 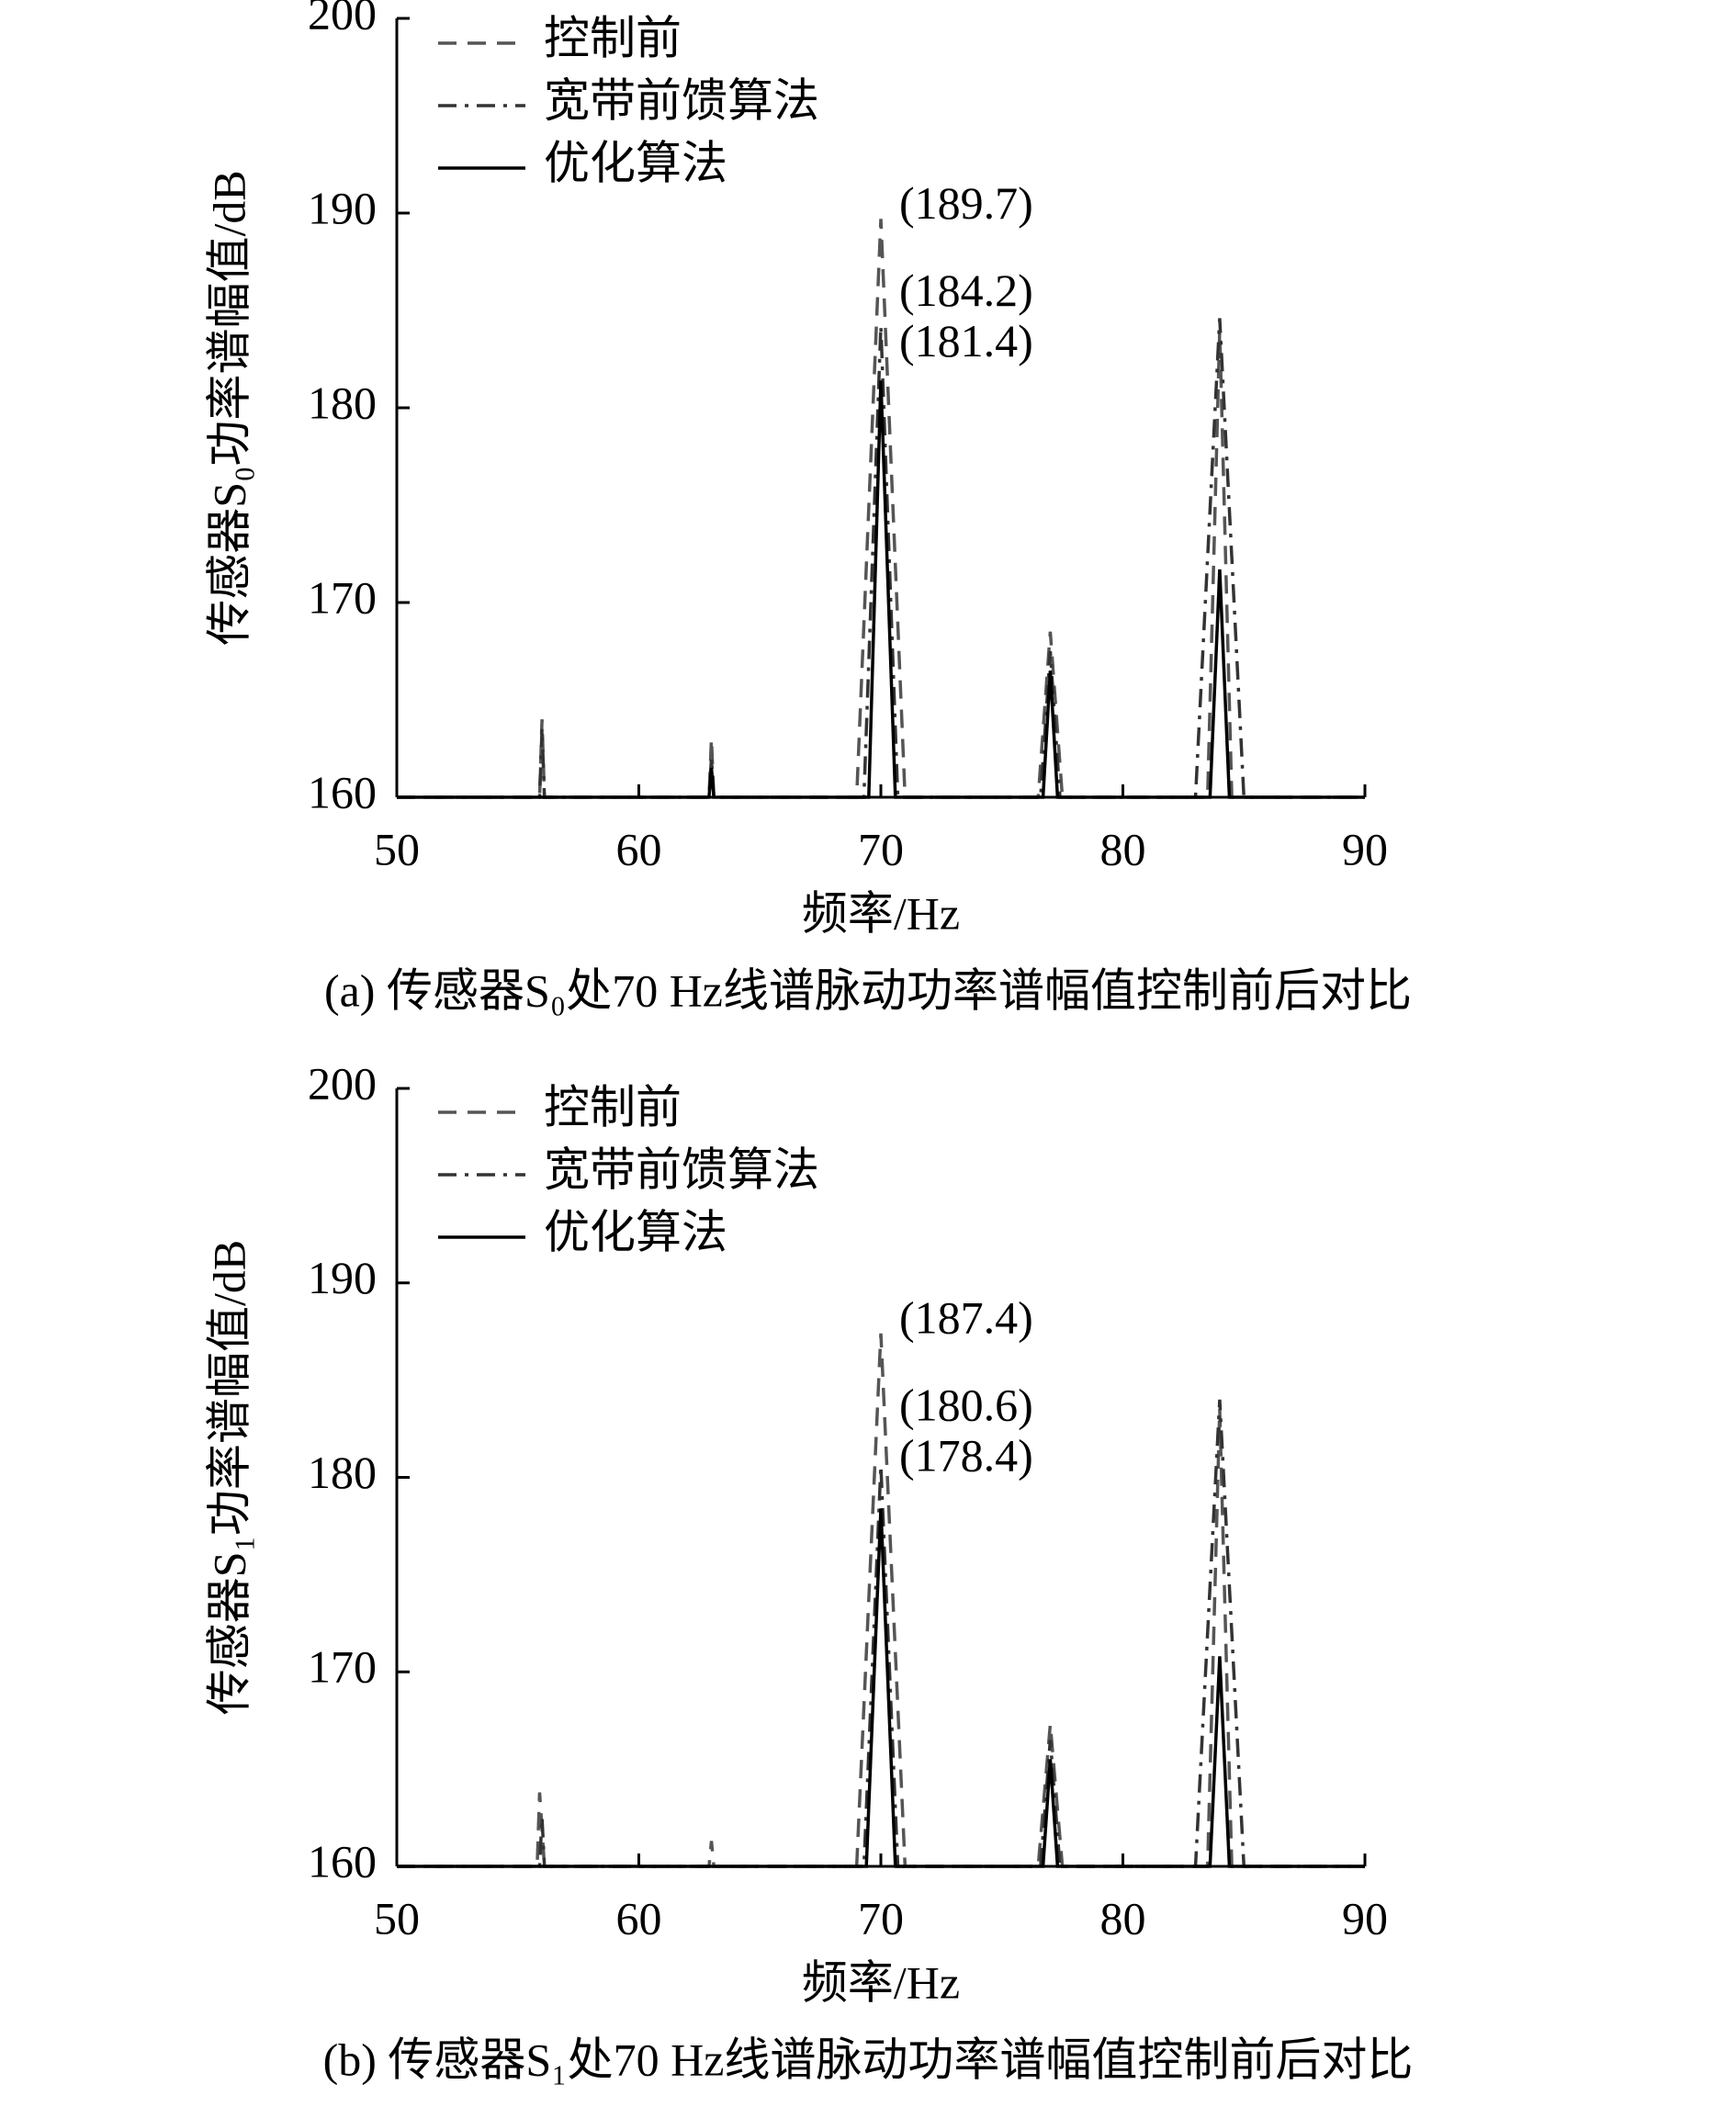 What do you see at coordinates (966, 290) in the screenshot?
I see `annotation: (184.2)` at bounding box center [966, 290].